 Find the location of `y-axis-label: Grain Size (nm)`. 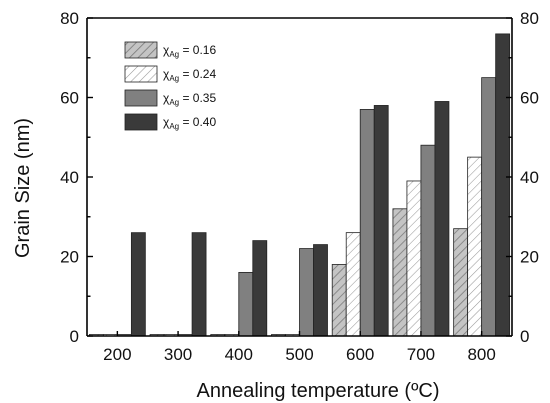

y-axis-label: Grain Size (nm) is located at coordinates (23, 188).